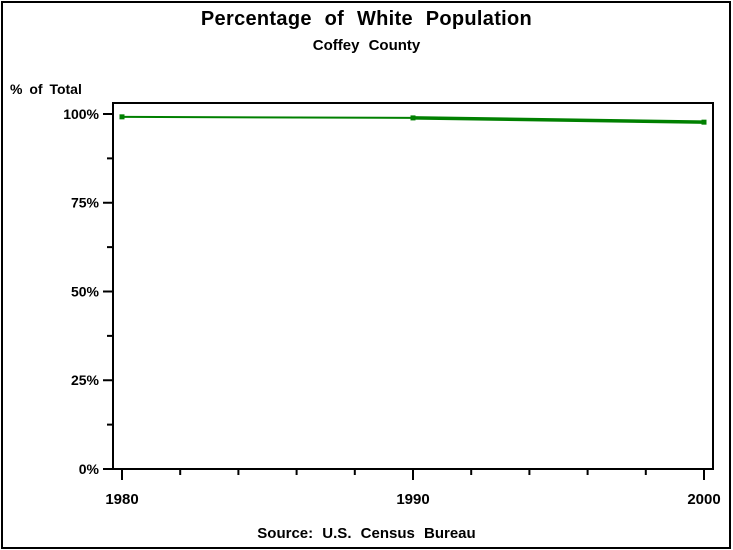 This screenshot has width=733, height=550. I want to click on chart-title: Percentage of White Population, so click(366, 19).